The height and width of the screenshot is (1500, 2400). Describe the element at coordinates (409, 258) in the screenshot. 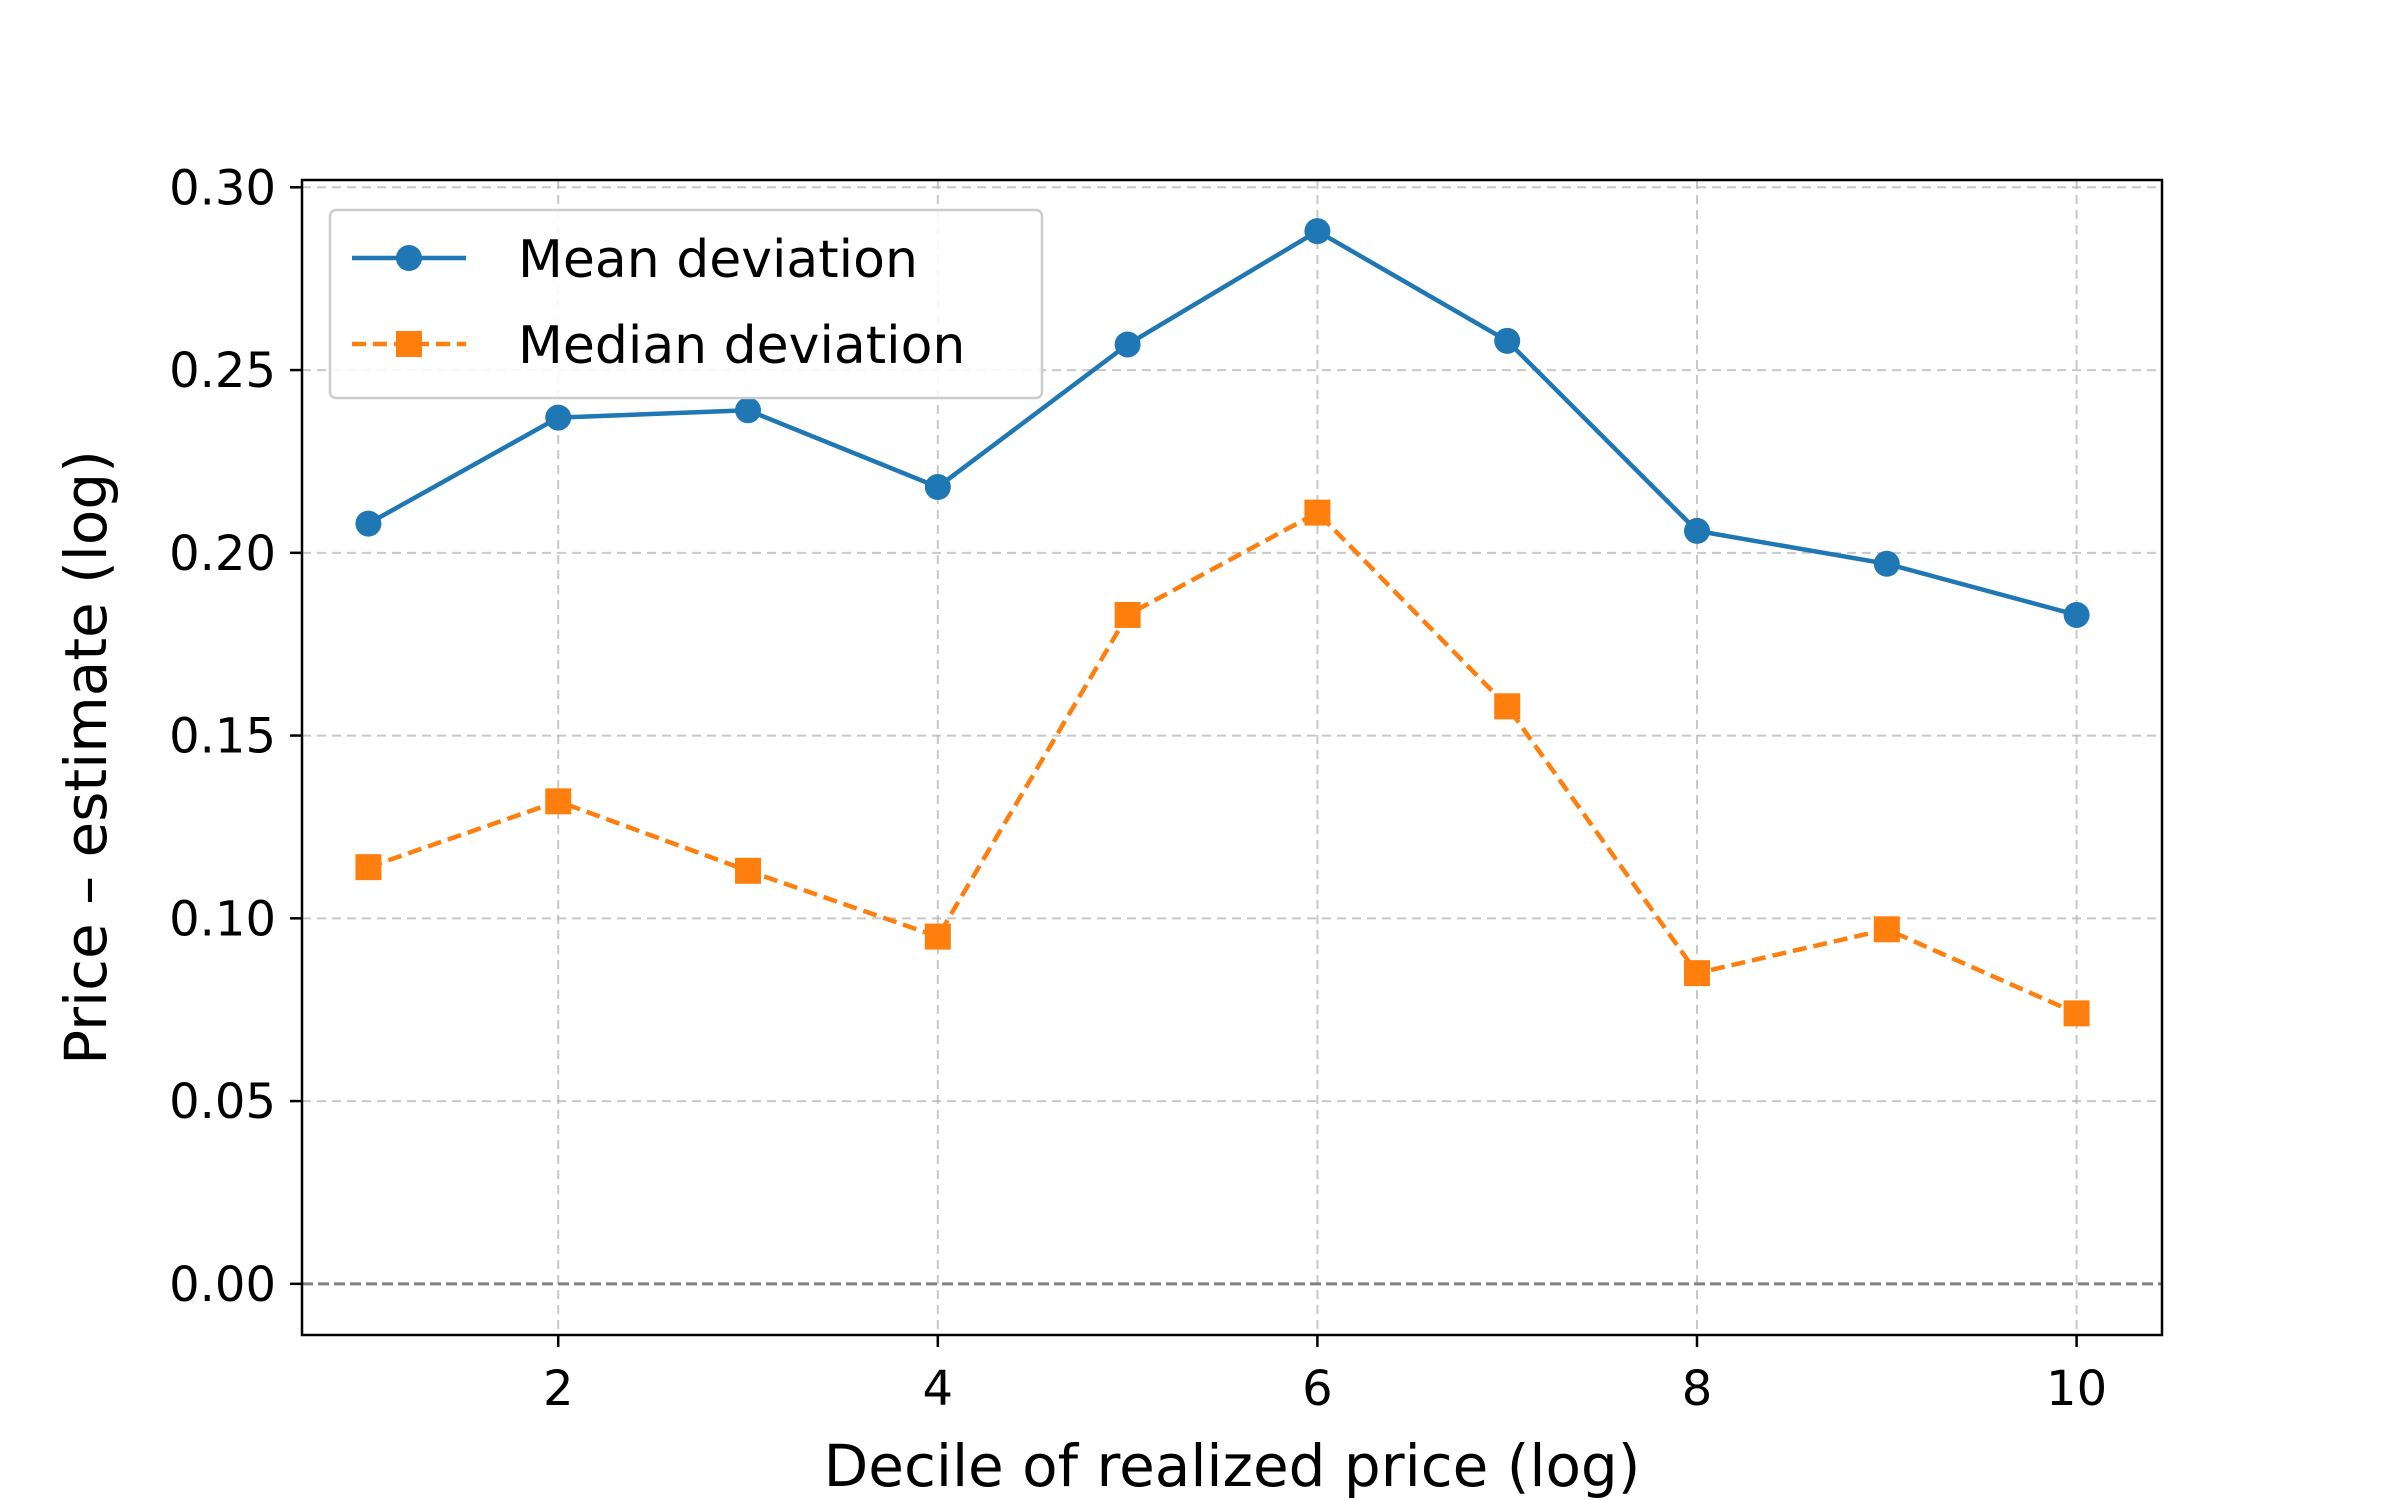

I see `legend-marker-mean-deviation` at that location.